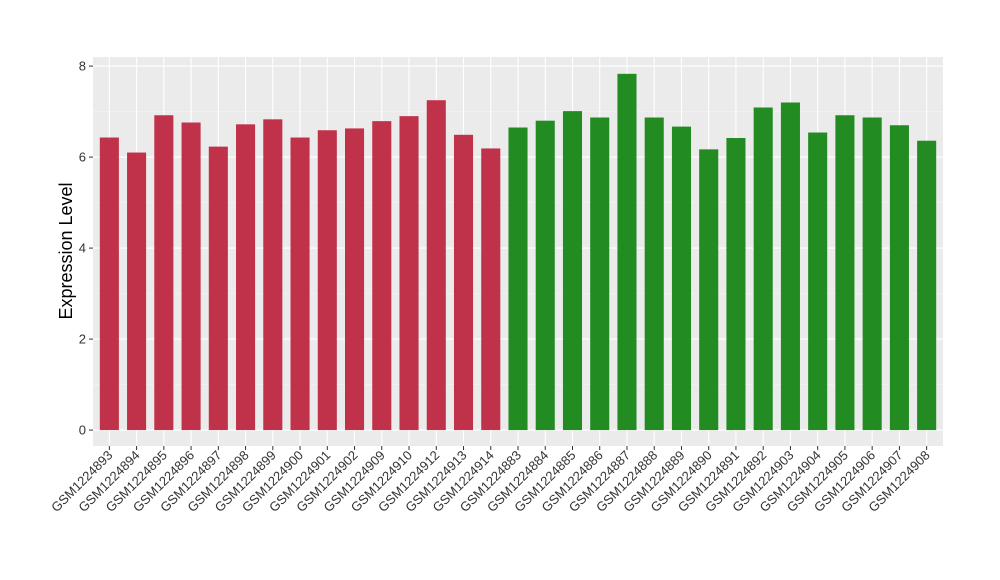 Image resolution: width=1000 pixels, height=580 pixels. Describe the element at coordinates (82, 248) in the screenshot. I see `y-tick-label: 4` at that location.